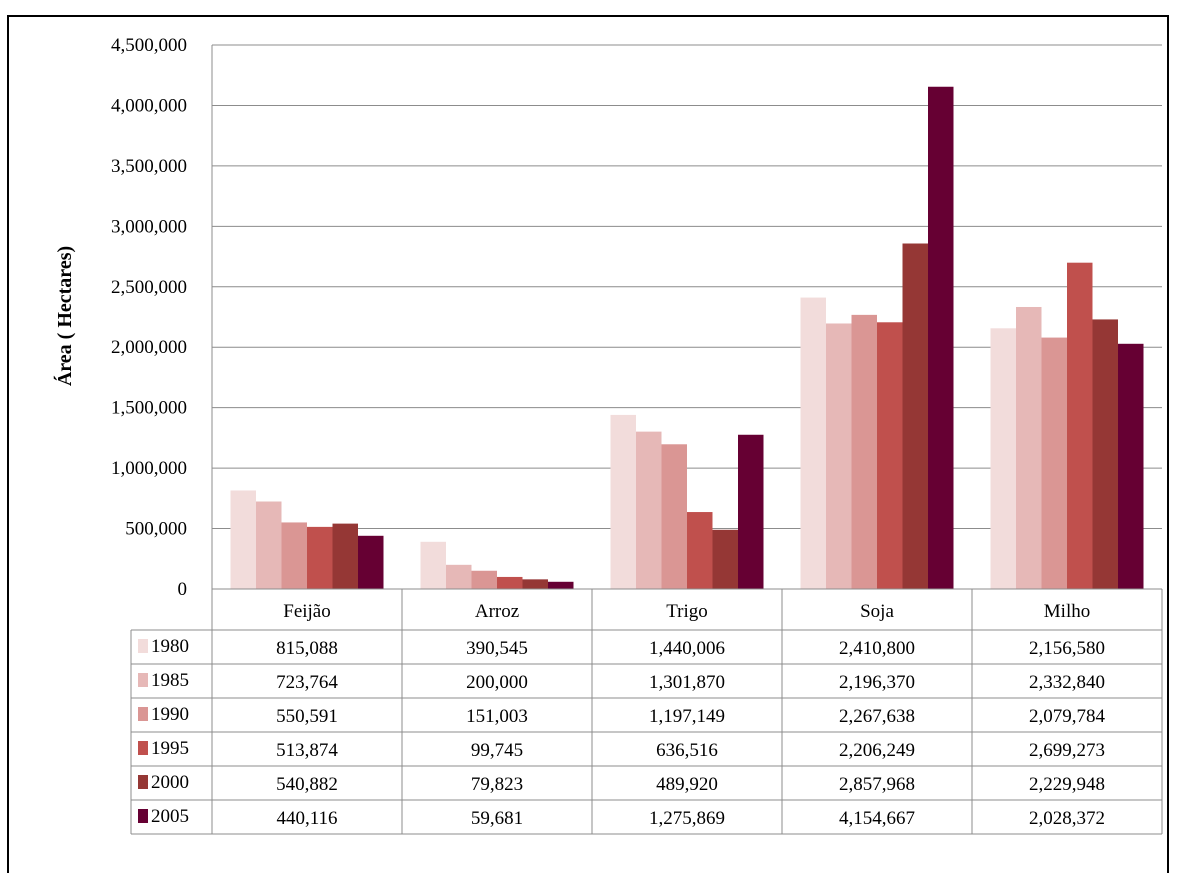  I want to click on table-cell-value: 2,156,580, so click(1067, 648).